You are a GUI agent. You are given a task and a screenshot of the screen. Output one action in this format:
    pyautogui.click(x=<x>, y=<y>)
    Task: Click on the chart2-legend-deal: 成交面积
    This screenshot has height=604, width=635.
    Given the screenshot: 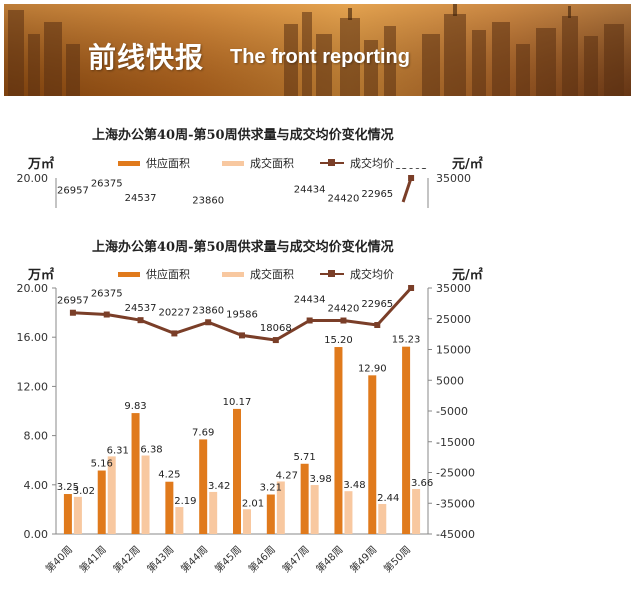 What is the action you would take?
    pyautogui.click(x=258, y=274)
    